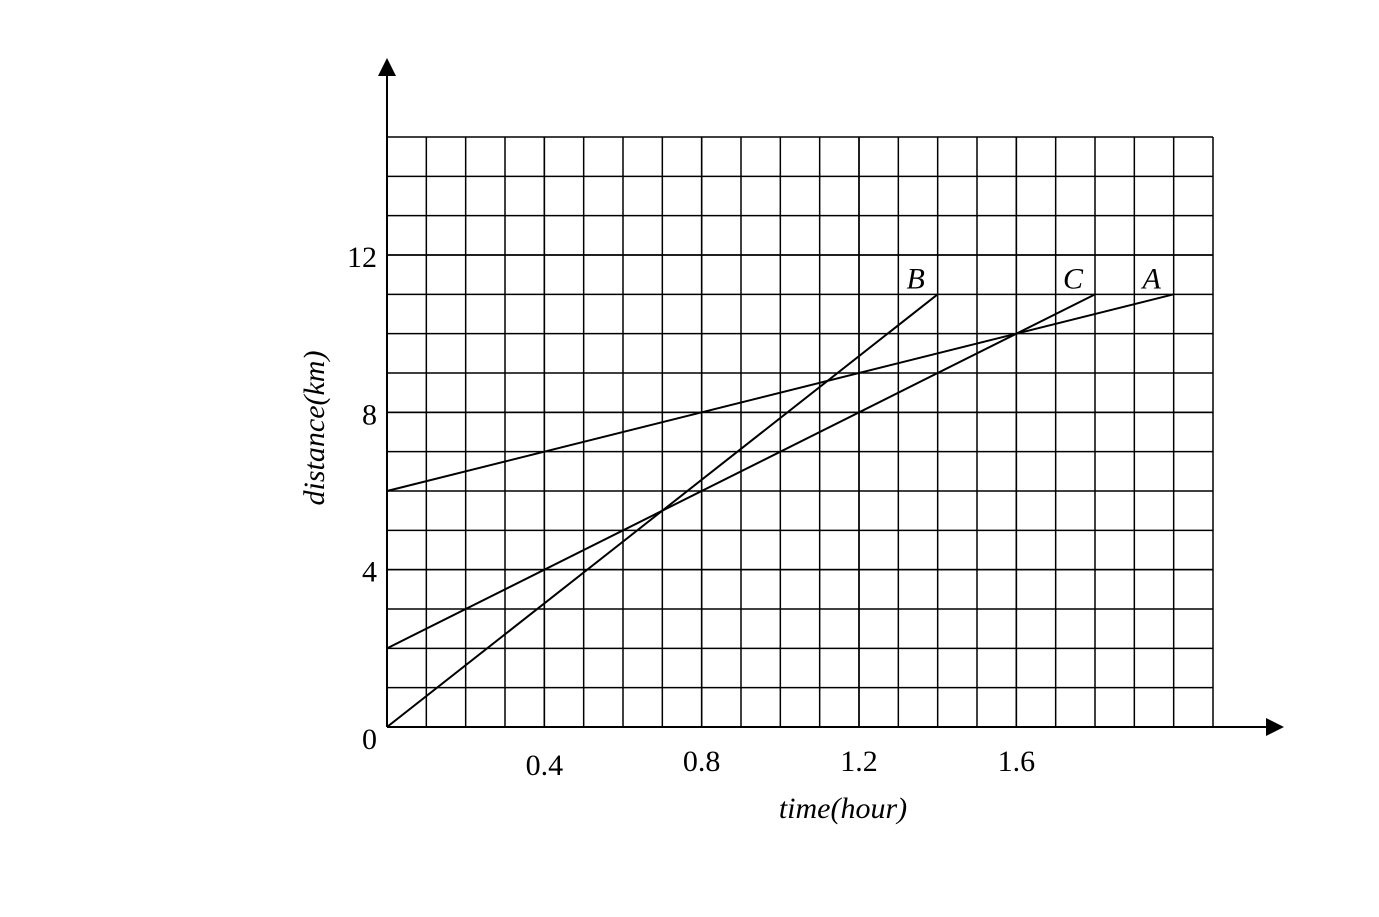 The image size is (1379, 917). What do you see at coordinates (387, 67) in the screenshot?
I see `y-arrow` at bounding box center [387, 67].